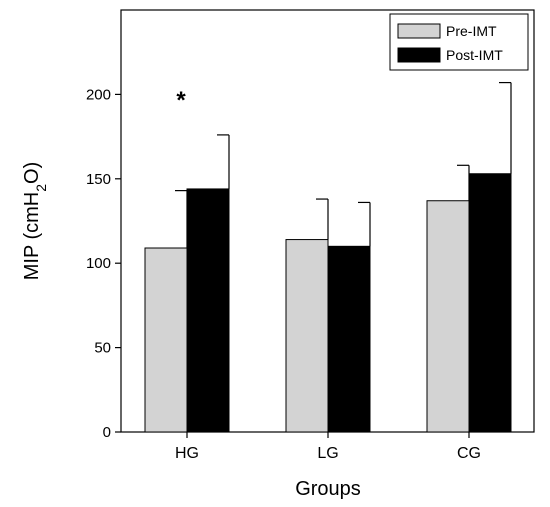 The width and height of the screenshot is (550, 507). I want to click on x-tick-label: LG, so click(327, 453).